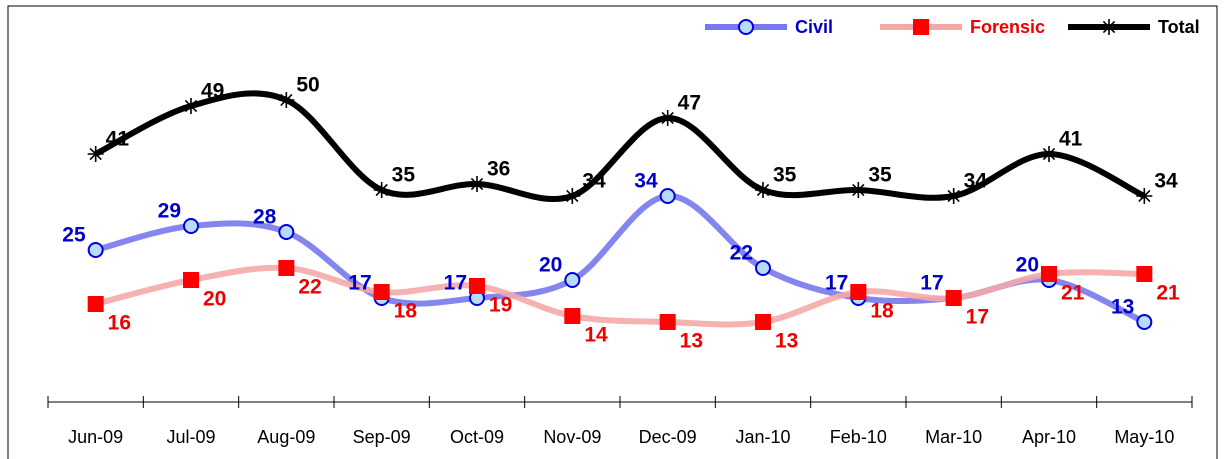 The image size is (1225, 459). Describe the element at coordinates (169, 211) in the screenshot. I see `data-label: 29` at that location.